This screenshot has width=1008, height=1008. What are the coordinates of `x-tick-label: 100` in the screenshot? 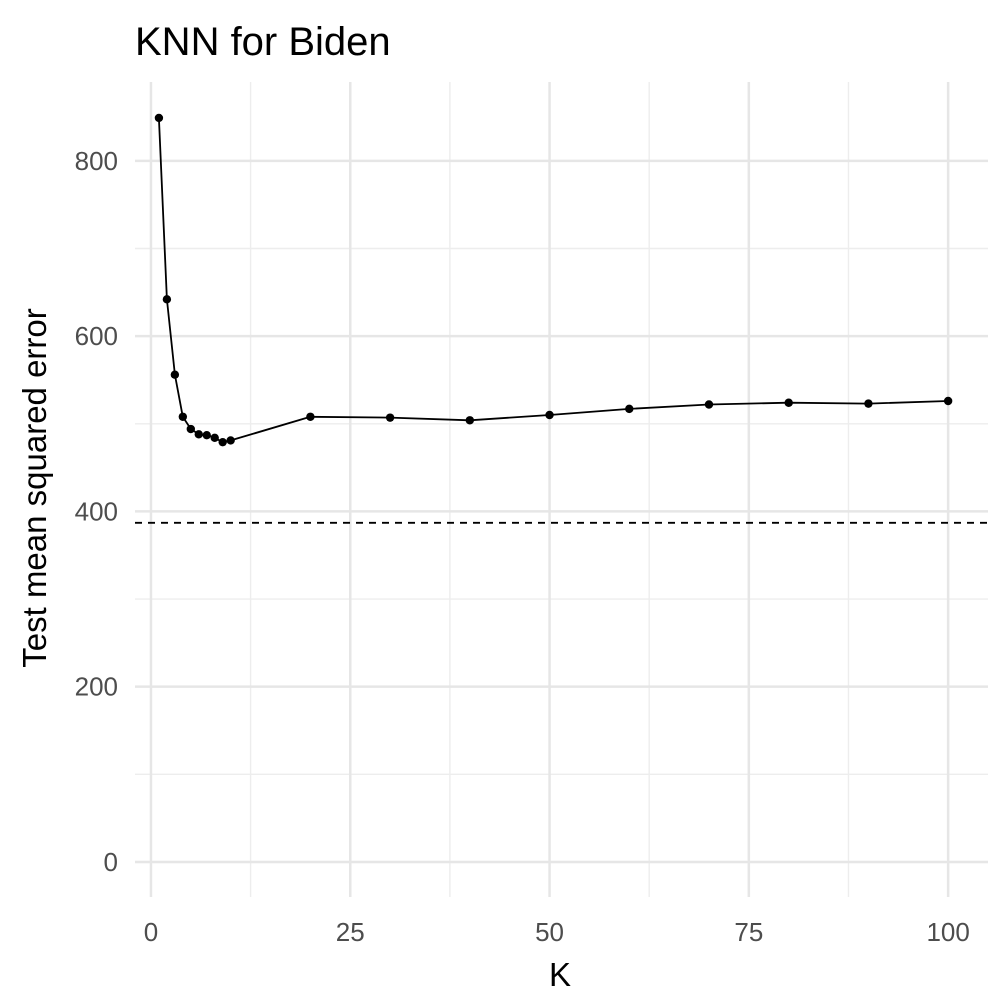 It's located at (947, 932).